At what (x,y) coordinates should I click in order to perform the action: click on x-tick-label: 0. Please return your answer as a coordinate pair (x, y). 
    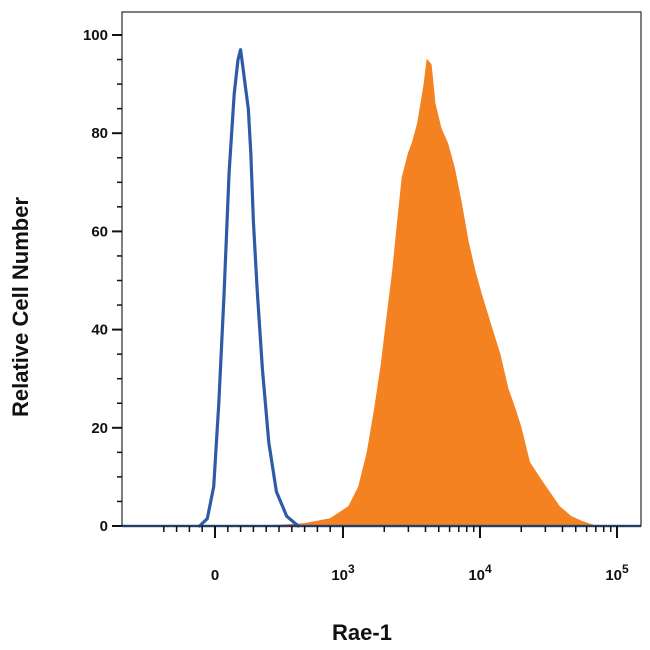
    Looking at the image, I should click on (215, 575).